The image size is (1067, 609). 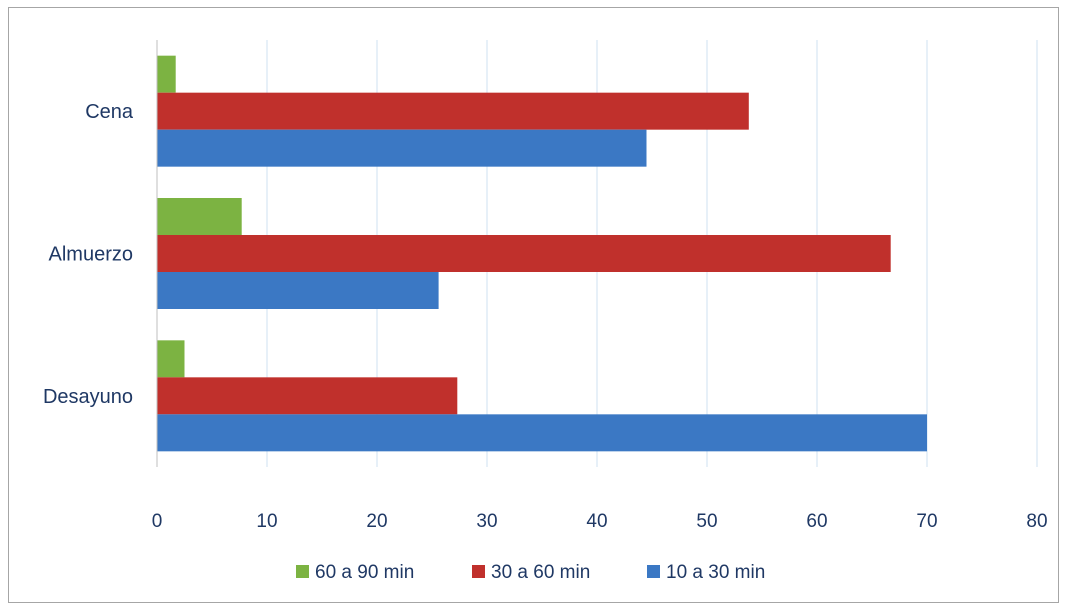 I want to click on x-tick-label: 0, so click(x=157, y=521).